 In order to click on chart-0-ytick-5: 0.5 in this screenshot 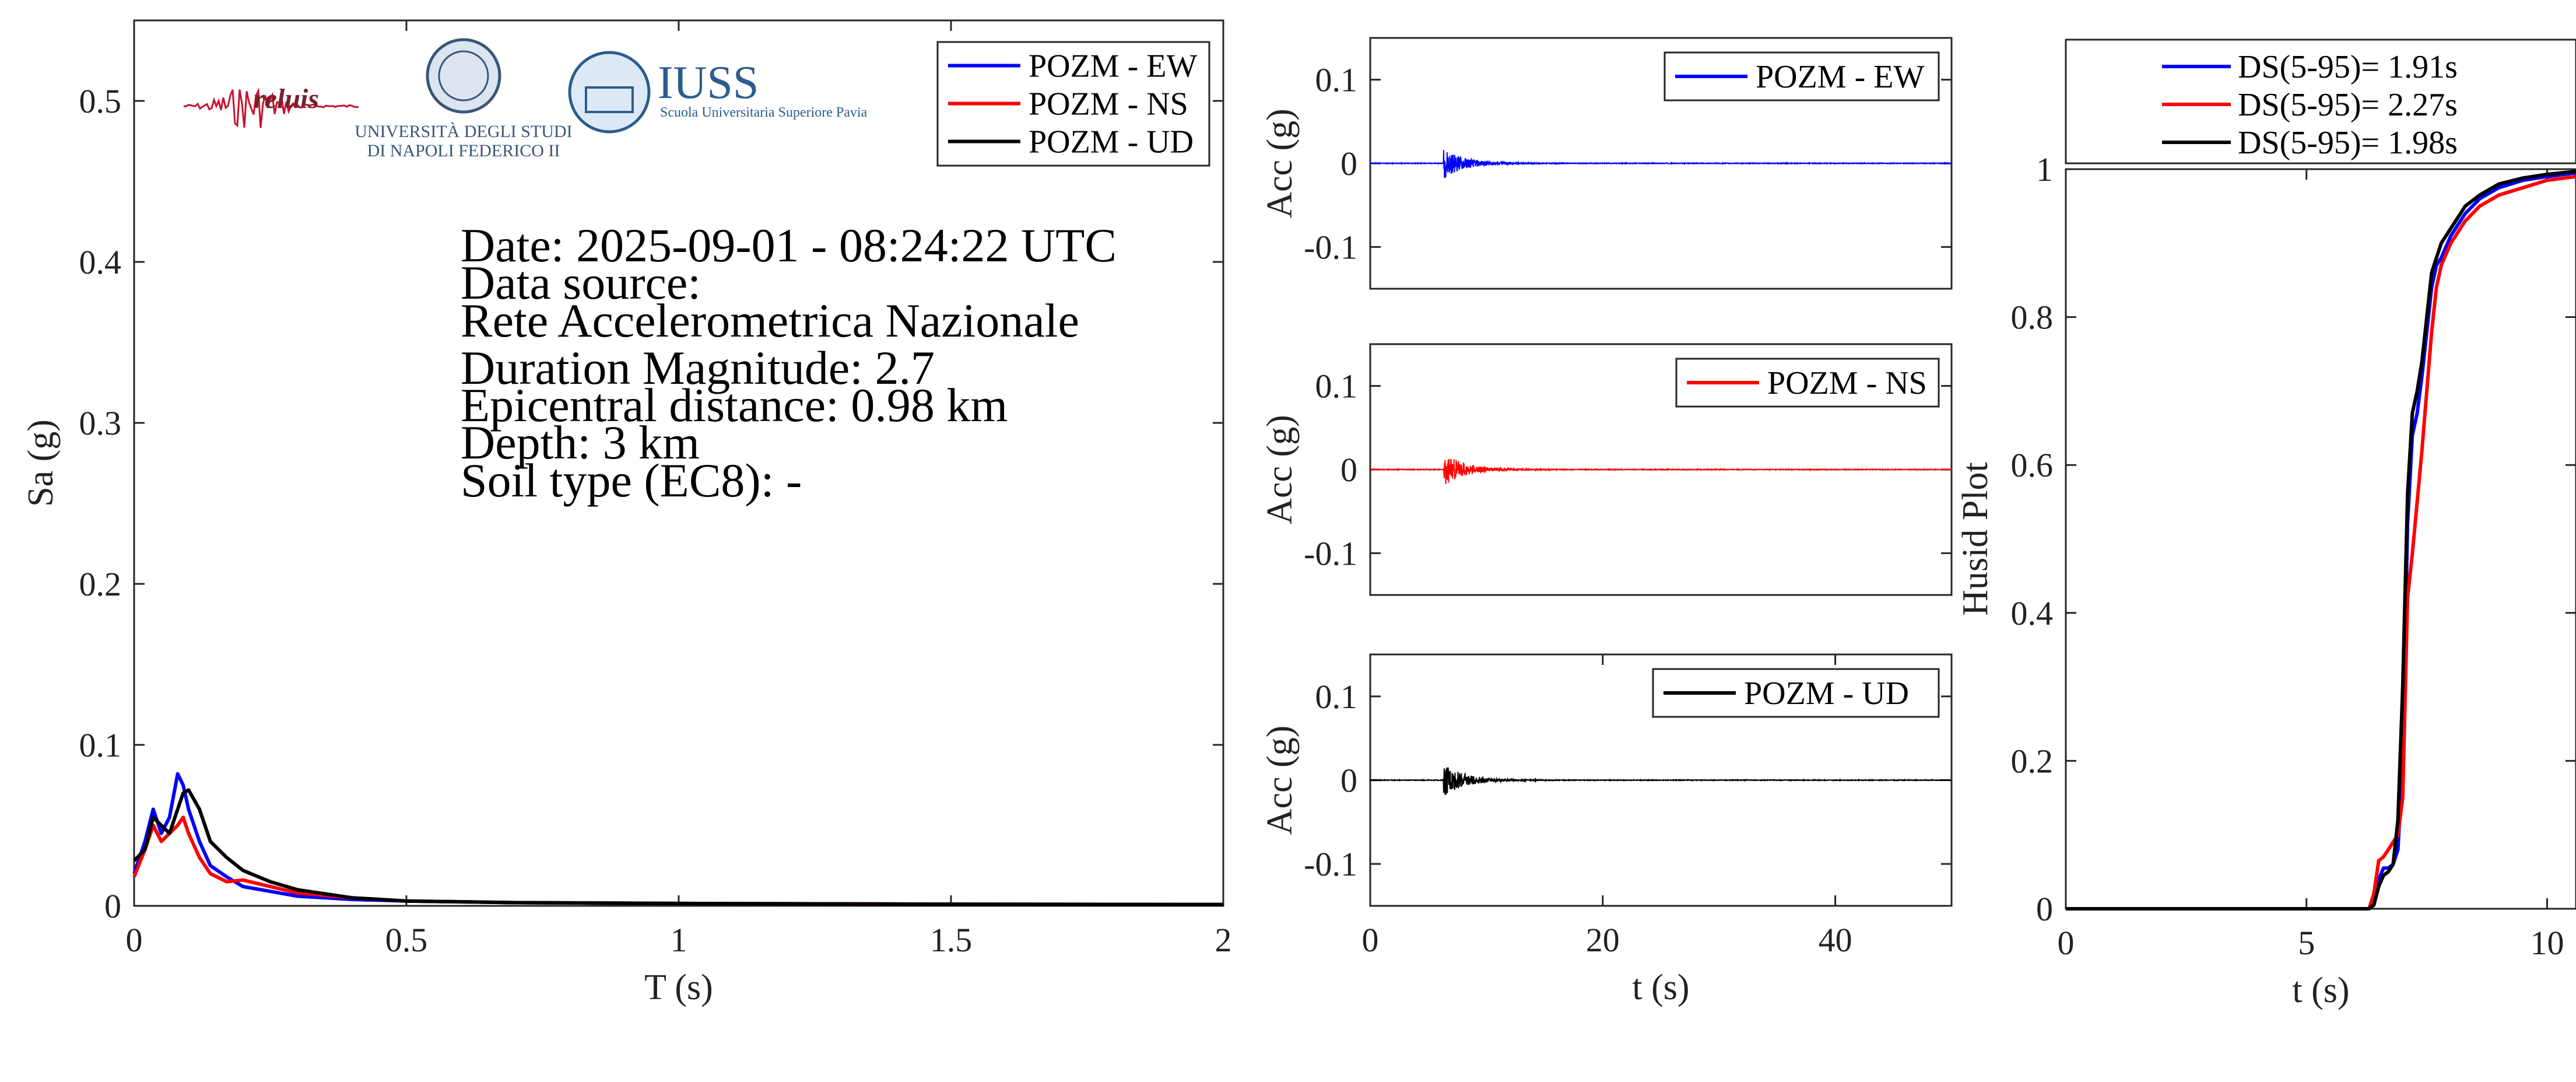, I will do `click(100, 101)`.